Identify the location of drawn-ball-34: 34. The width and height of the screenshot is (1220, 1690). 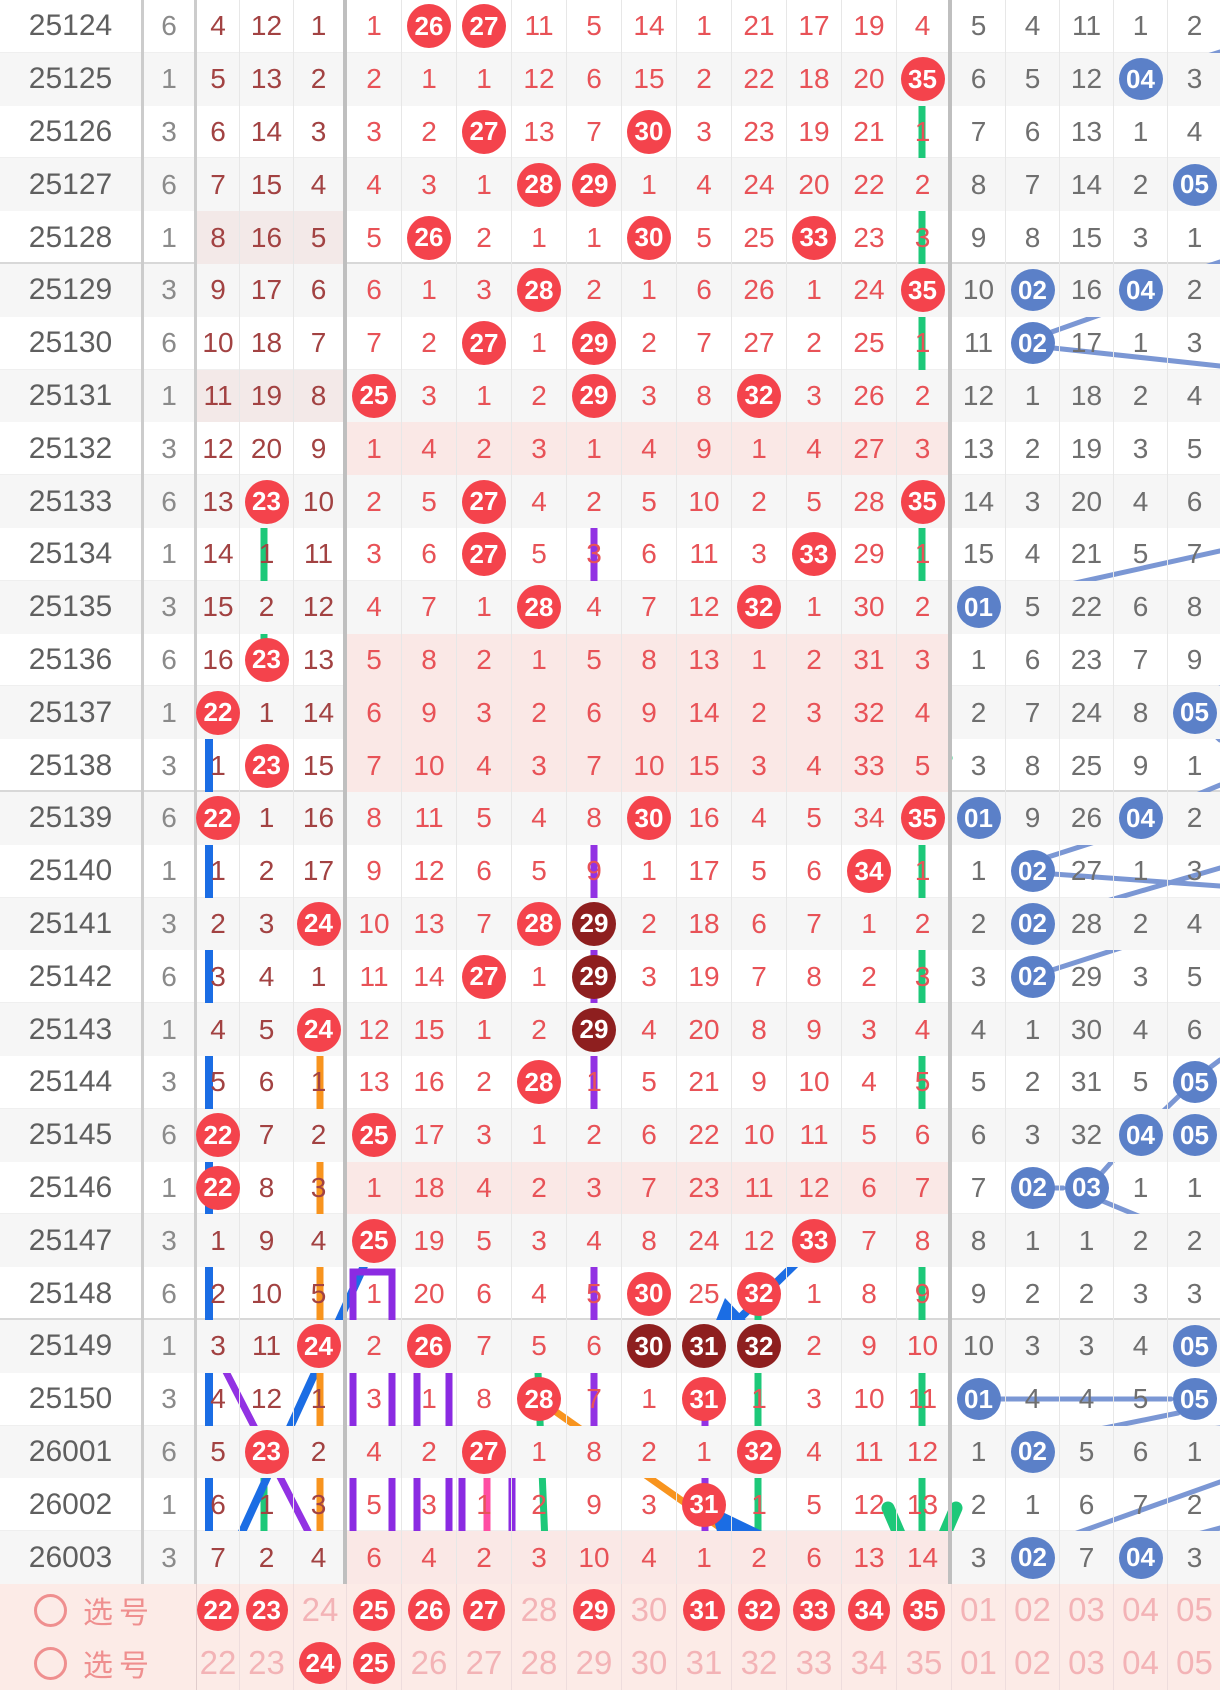
(869, 1610).